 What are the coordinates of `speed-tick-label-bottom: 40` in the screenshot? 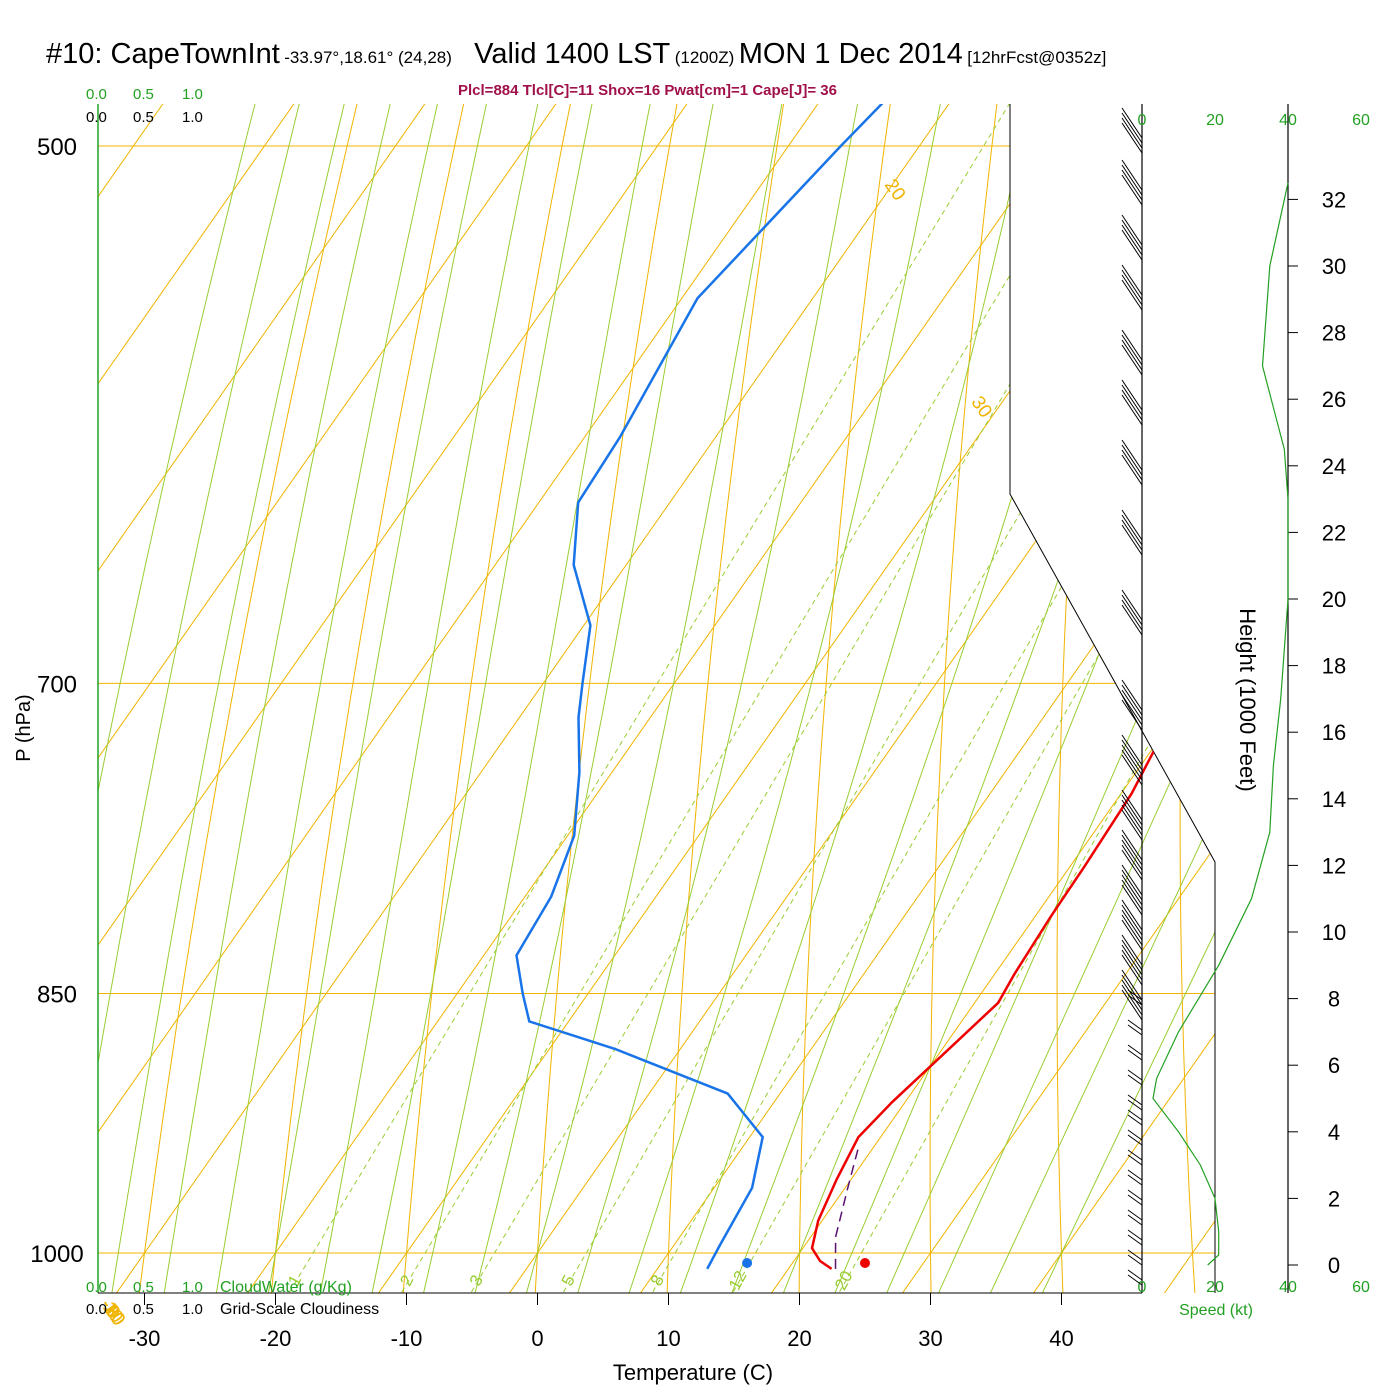 It's located at (1288, 1287).